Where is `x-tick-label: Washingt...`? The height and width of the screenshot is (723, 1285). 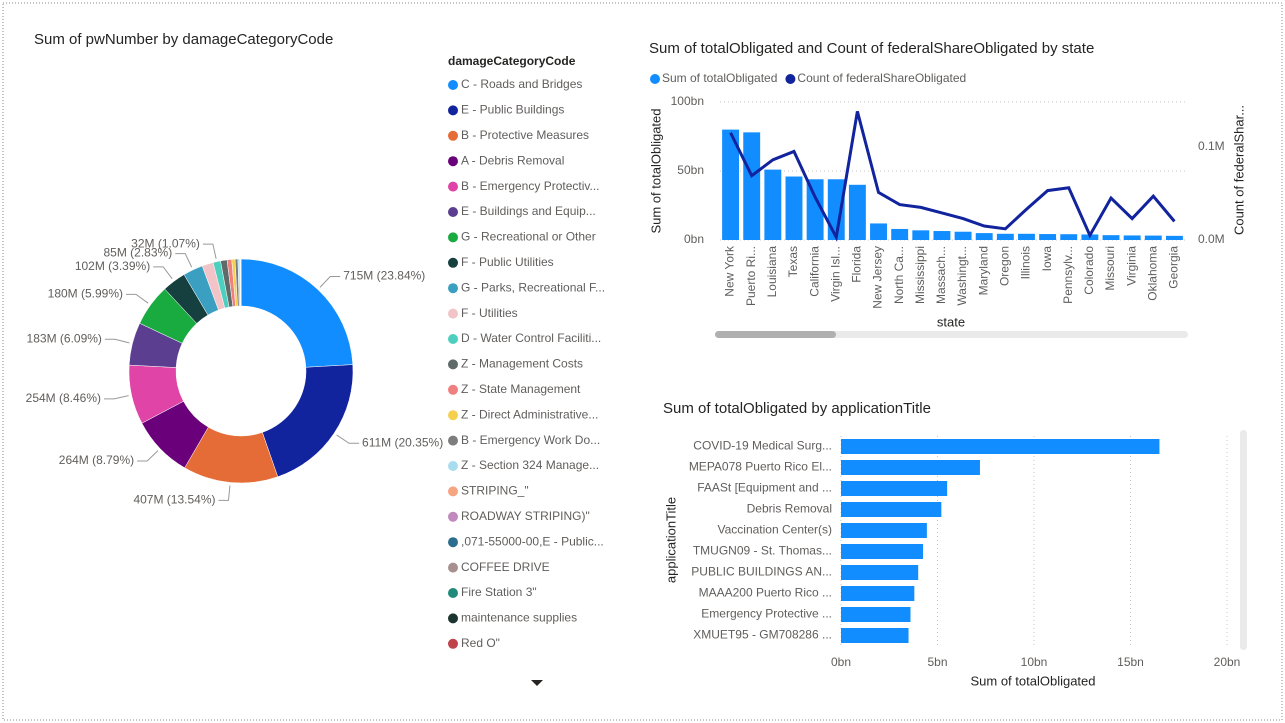 x-tick-label: Washingt... is located at coordinates (962, 276).